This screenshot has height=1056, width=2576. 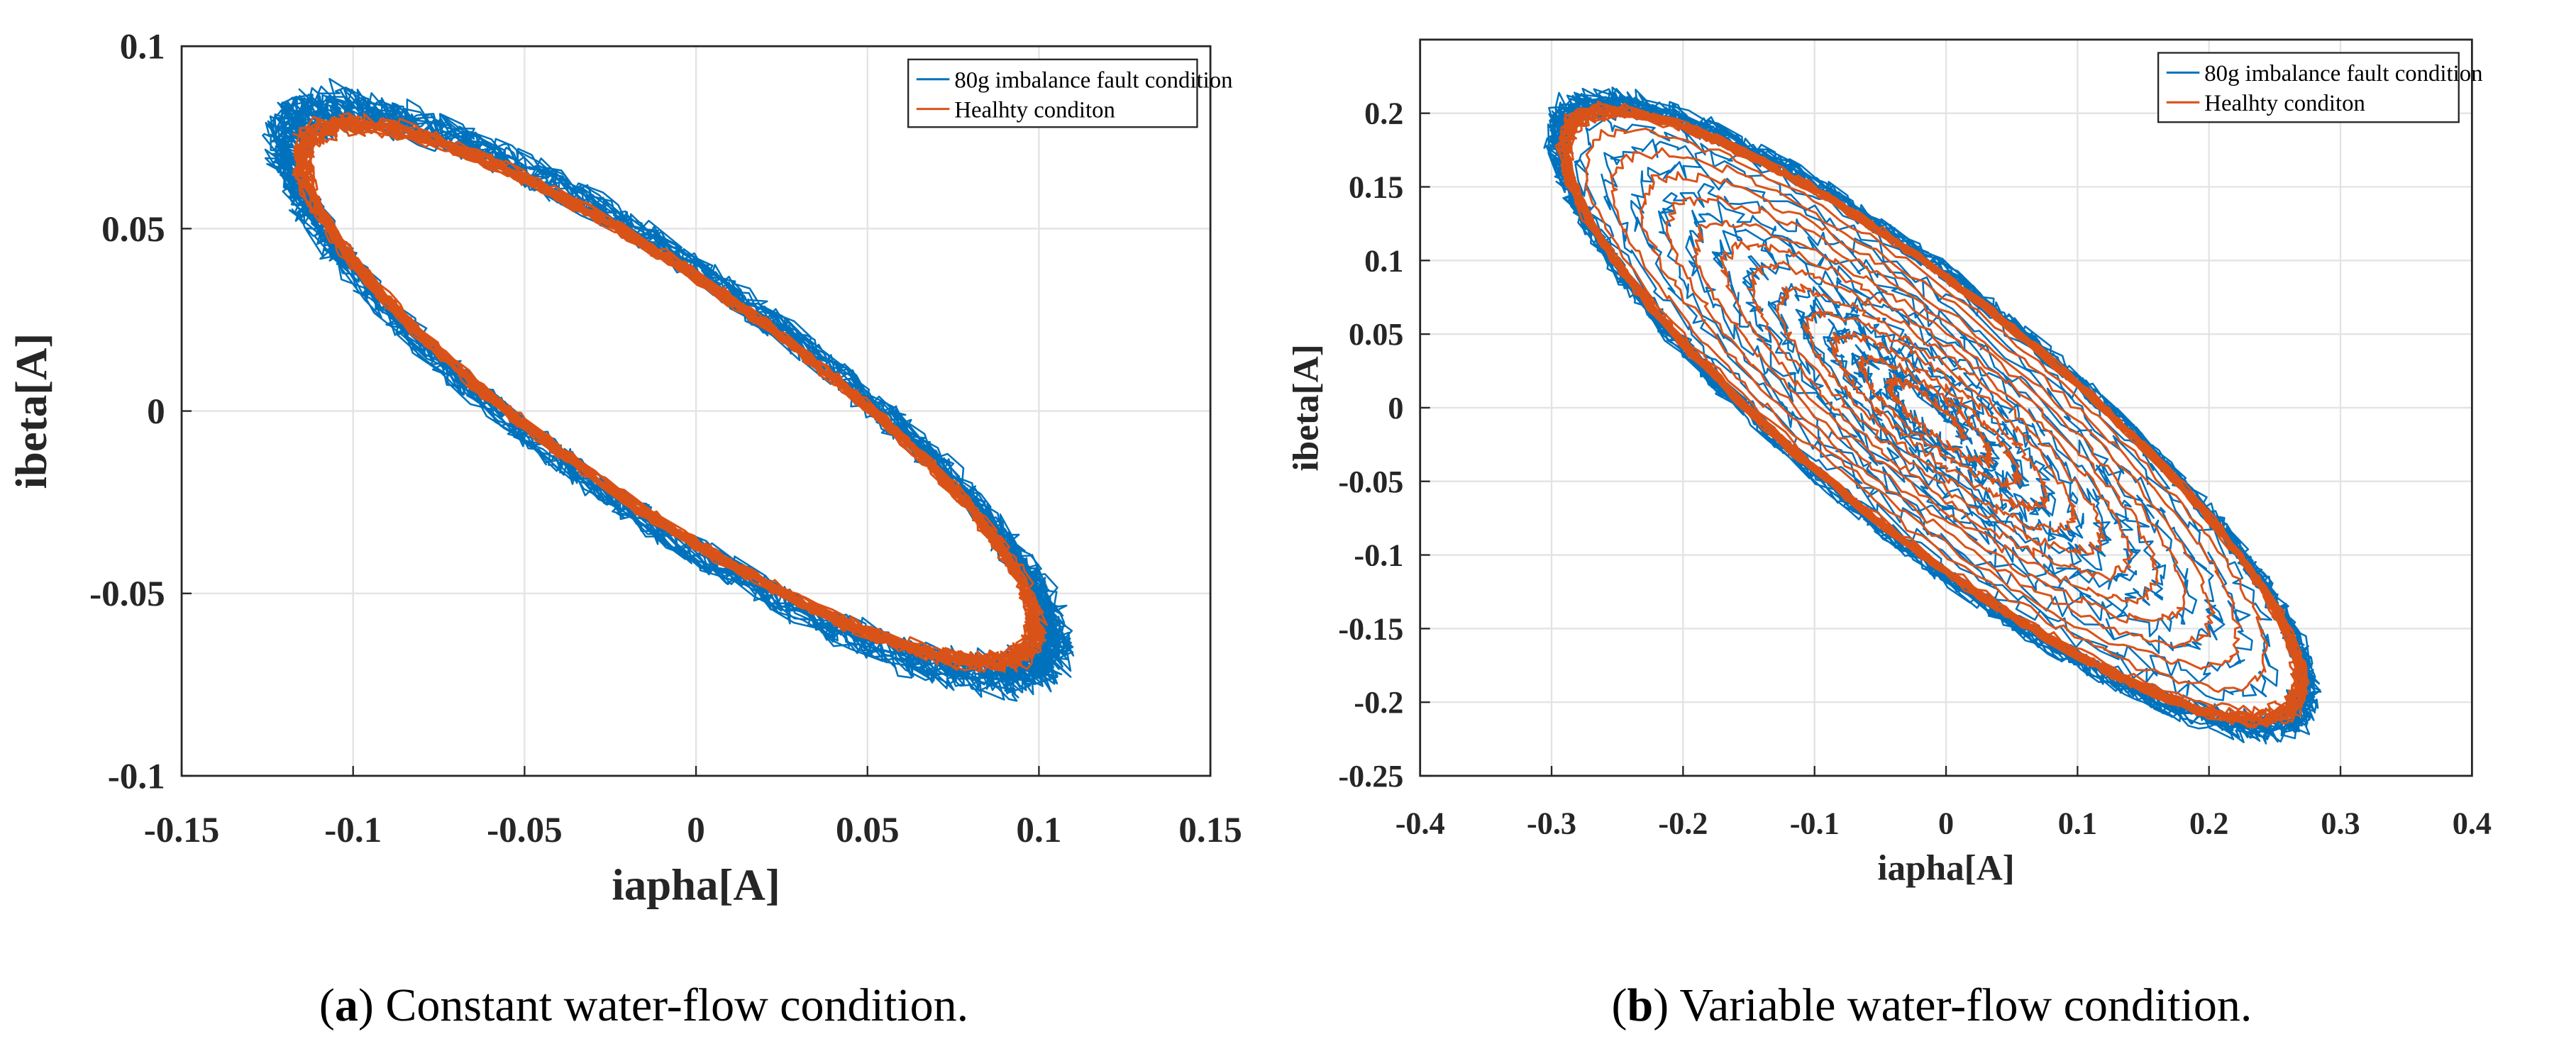 I want to click on x-tick-label: -0.4, so click(x=1420, y=823).